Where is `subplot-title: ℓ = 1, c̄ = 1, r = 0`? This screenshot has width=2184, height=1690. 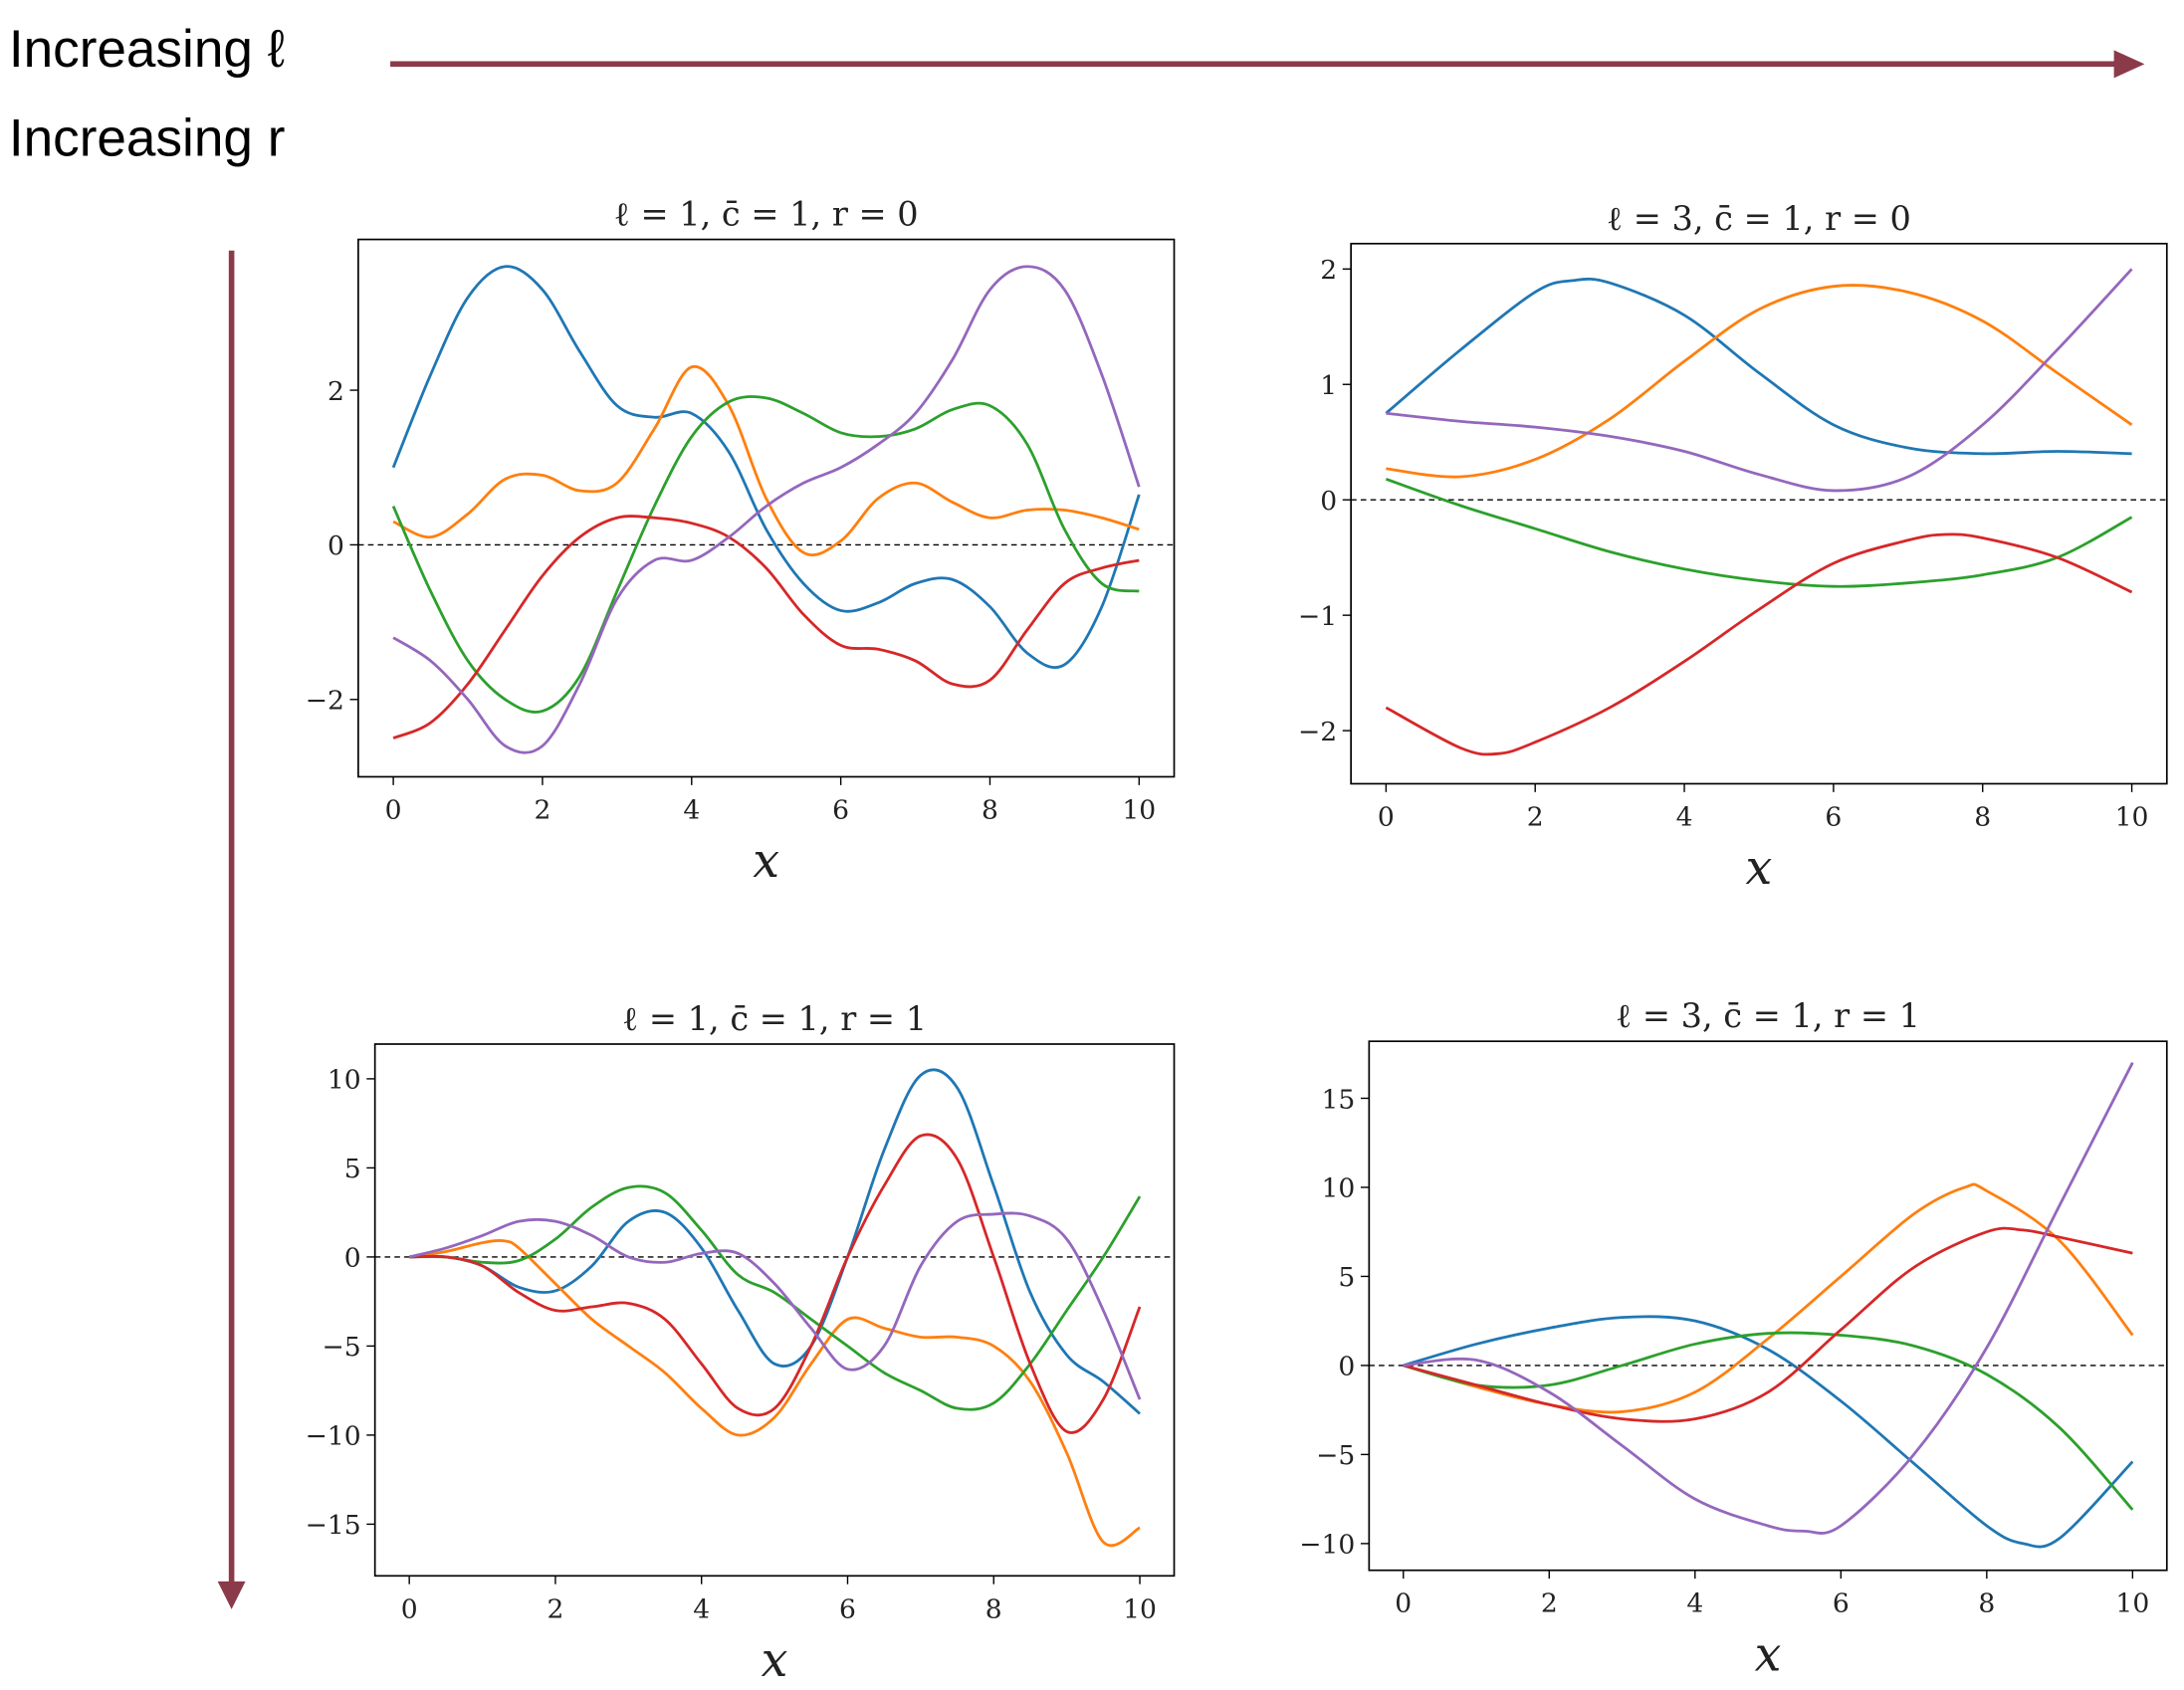
subplot-title: ℓ = 1, c̄ = 1, r = 0 is located at coordinates (766, 214).